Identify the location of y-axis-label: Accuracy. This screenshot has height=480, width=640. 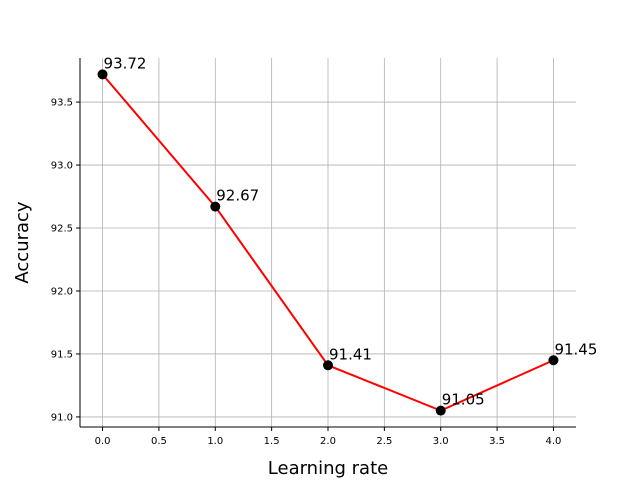
(22, 242).